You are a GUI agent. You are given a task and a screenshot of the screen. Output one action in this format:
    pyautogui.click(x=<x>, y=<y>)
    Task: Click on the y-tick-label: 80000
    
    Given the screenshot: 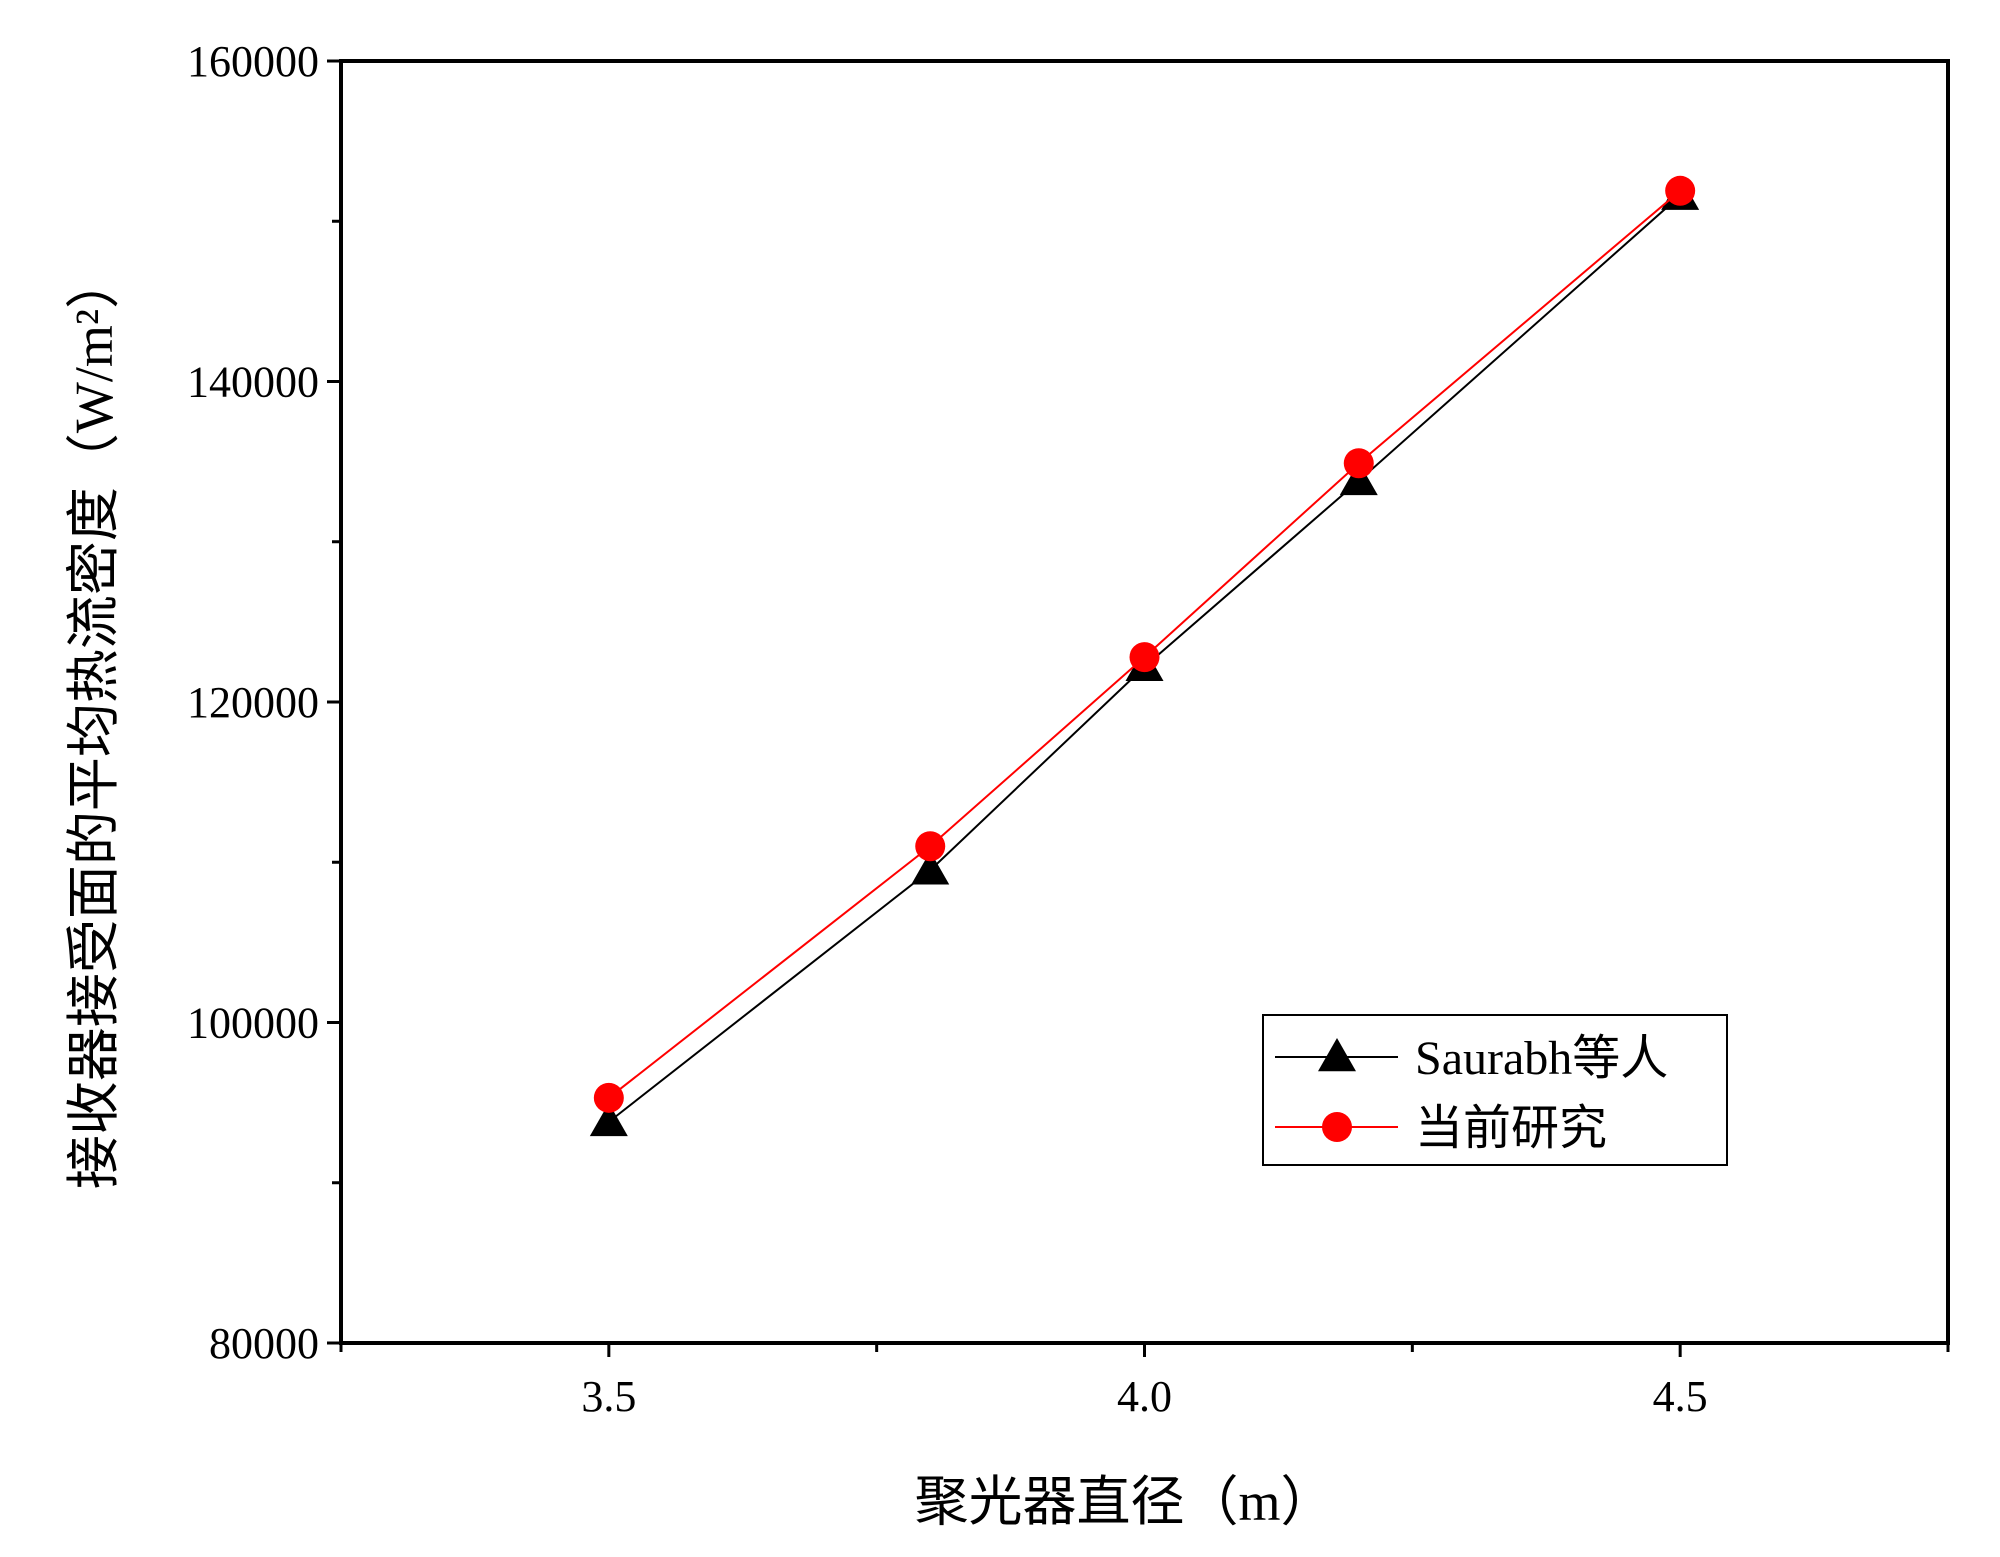 What is the action you would take?
    pyautogui.click(x=264, y=1343)
    